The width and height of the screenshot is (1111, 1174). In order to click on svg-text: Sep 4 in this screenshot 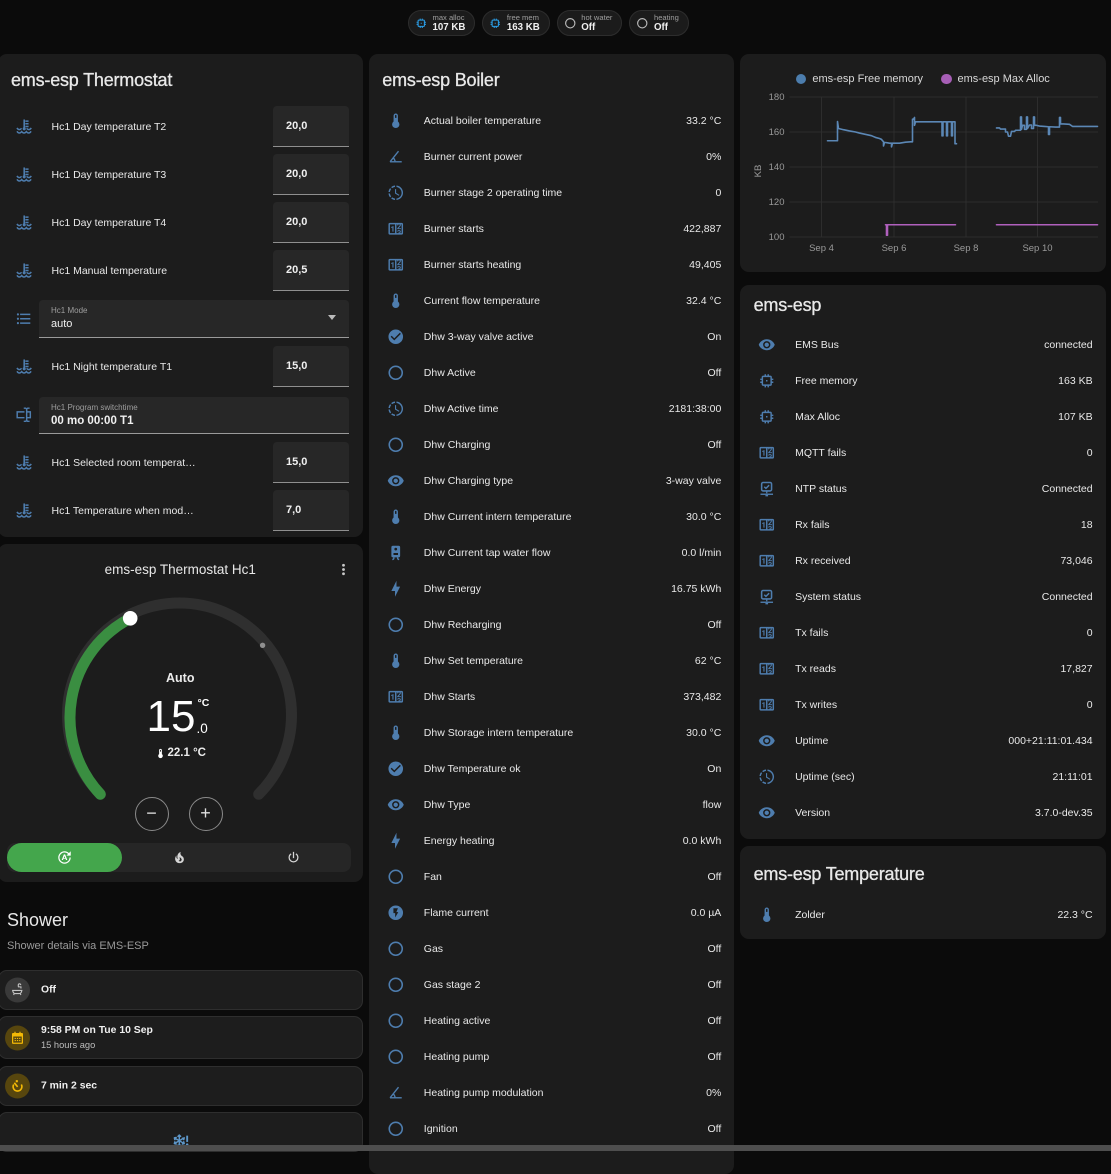, I will do `click(821, 248)`.